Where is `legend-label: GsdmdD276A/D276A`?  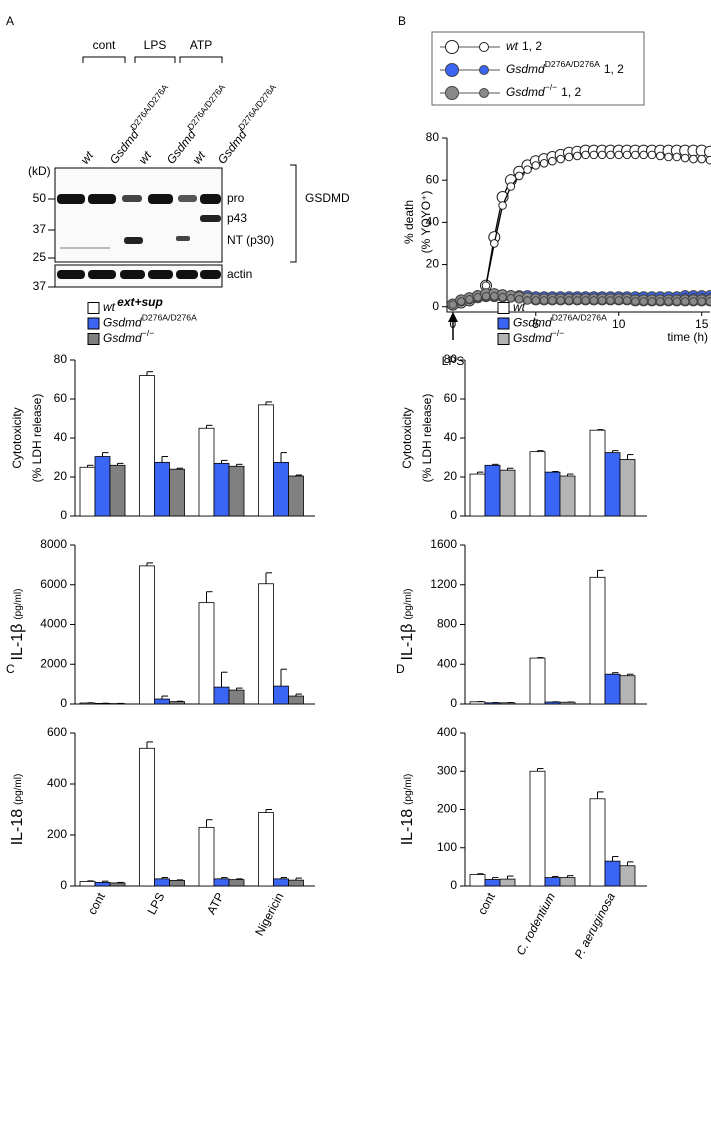
legend-label: GsdmdD276A/D276A is located at coordinates (560, 321).